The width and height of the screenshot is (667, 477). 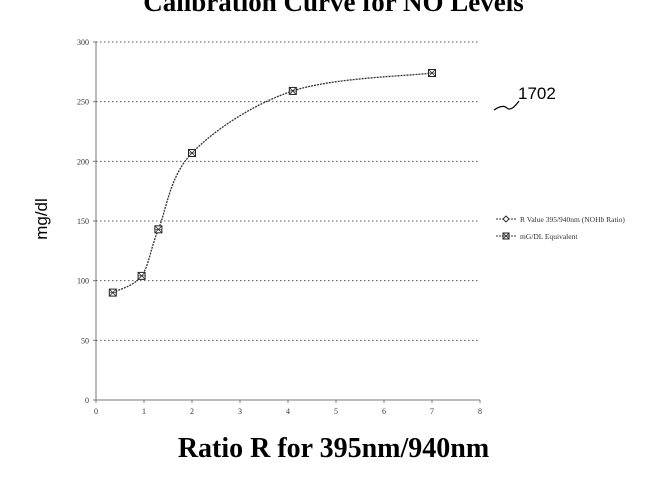 What do you see at coordinates (87, 400) in the screenshot?
I see `y-tick-label: 0` at bounding box center [87, 400].